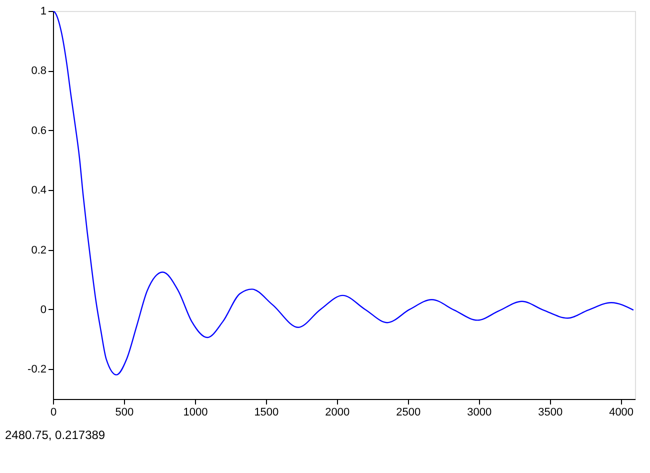  I want to click on x-tick-label: 4000, so click(621, 412).